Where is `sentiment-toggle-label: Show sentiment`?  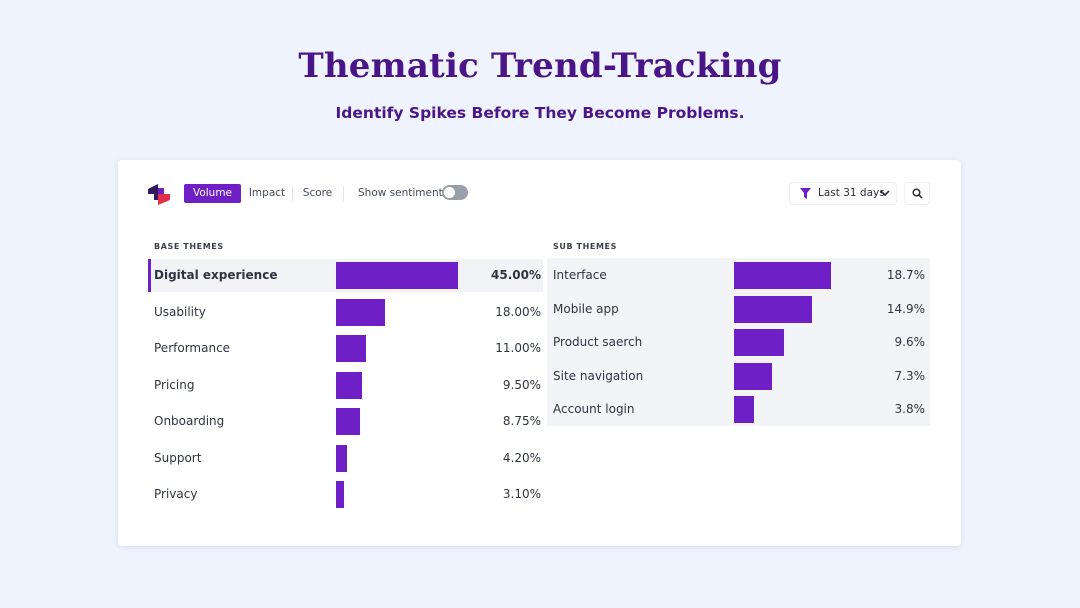 sentiment-toggle-label: Show sentiment is located at coordinates (400, 193).